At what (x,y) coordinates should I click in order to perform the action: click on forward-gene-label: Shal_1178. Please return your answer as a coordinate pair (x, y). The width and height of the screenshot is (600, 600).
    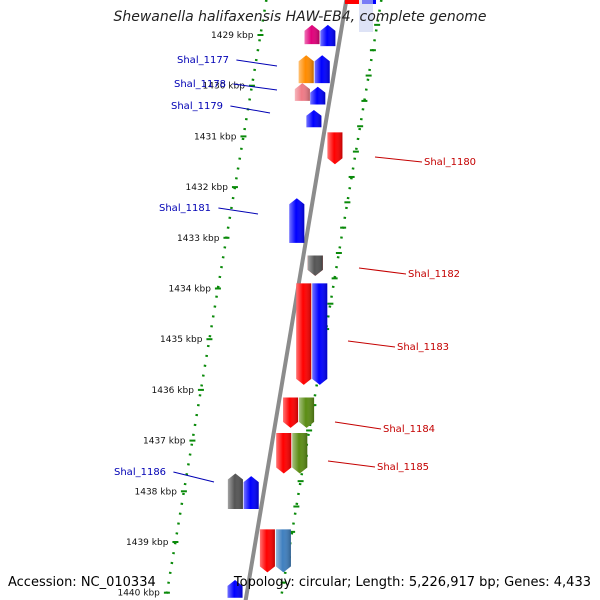
    Looking at the image, I should click on (200, 84).